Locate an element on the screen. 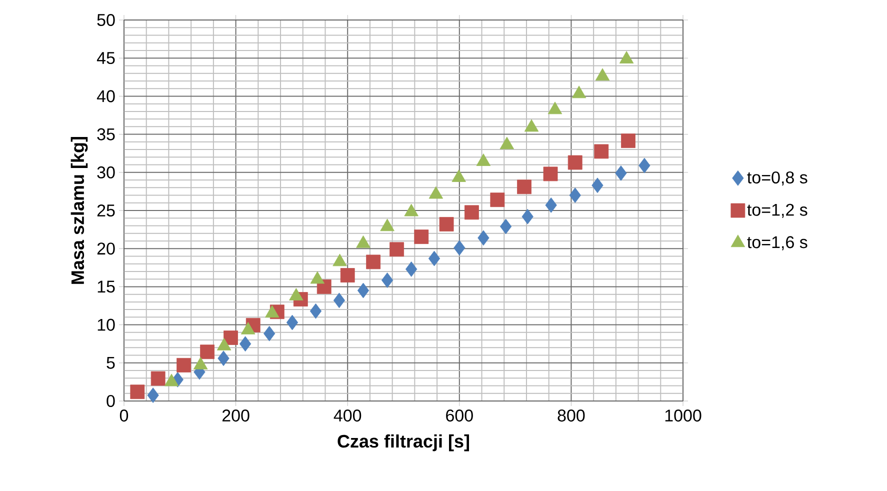  x-tick-label: 1000 is located at coordinates (683, 416).